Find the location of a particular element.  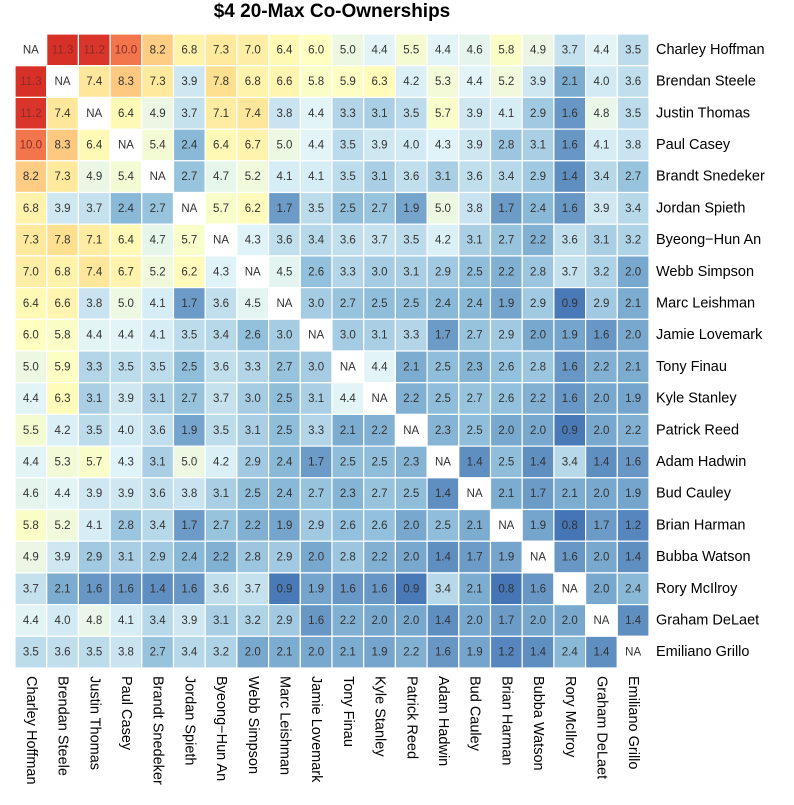

heatmap-cell-graham-delaet-x-marc-leishman is located at coordinates (284, 620).